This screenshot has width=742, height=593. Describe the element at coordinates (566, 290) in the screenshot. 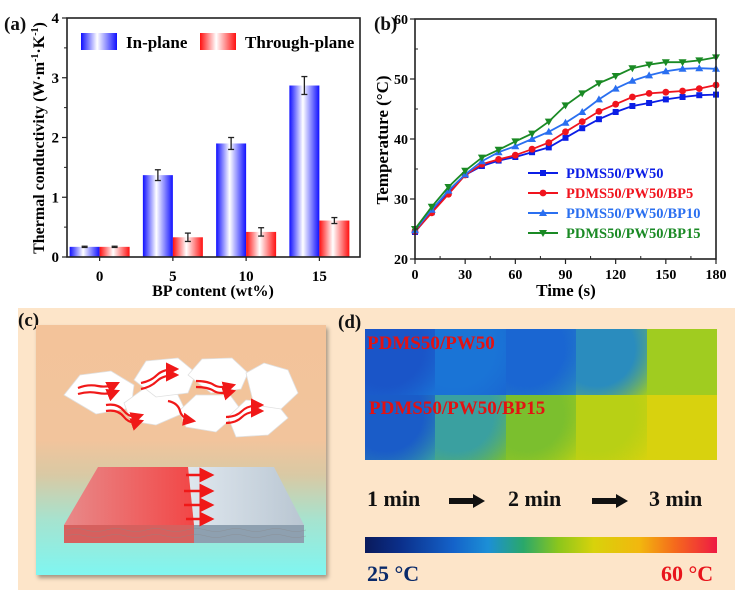

I see `x-axis-label: Time (s)` at that location.